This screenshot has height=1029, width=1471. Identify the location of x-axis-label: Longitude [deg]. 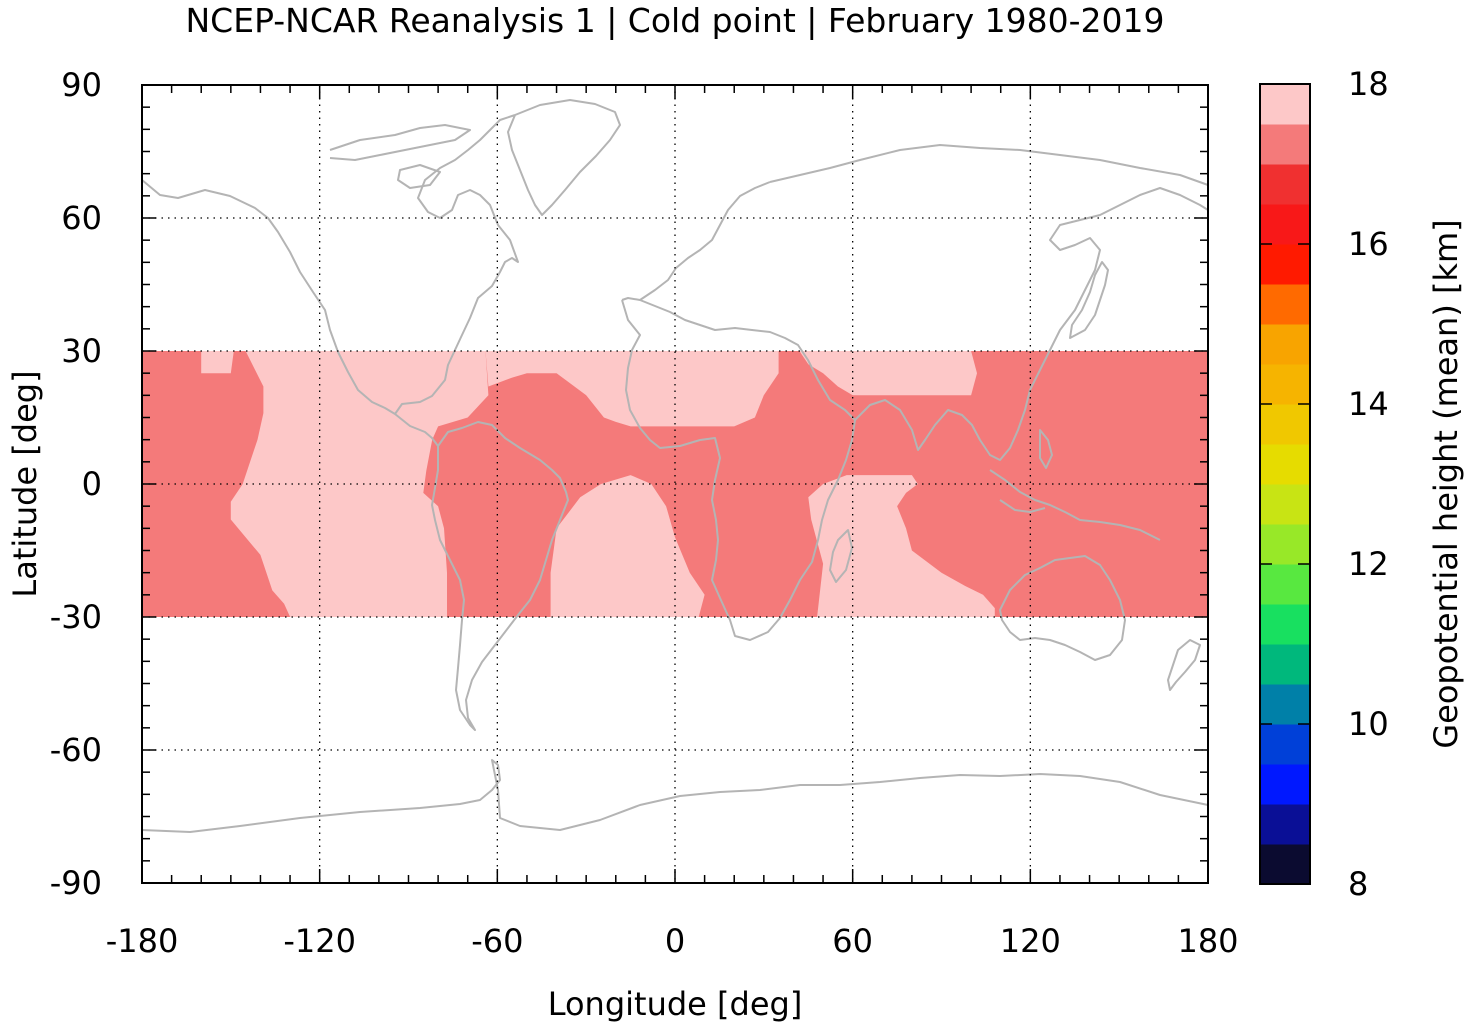
(675, 1004).